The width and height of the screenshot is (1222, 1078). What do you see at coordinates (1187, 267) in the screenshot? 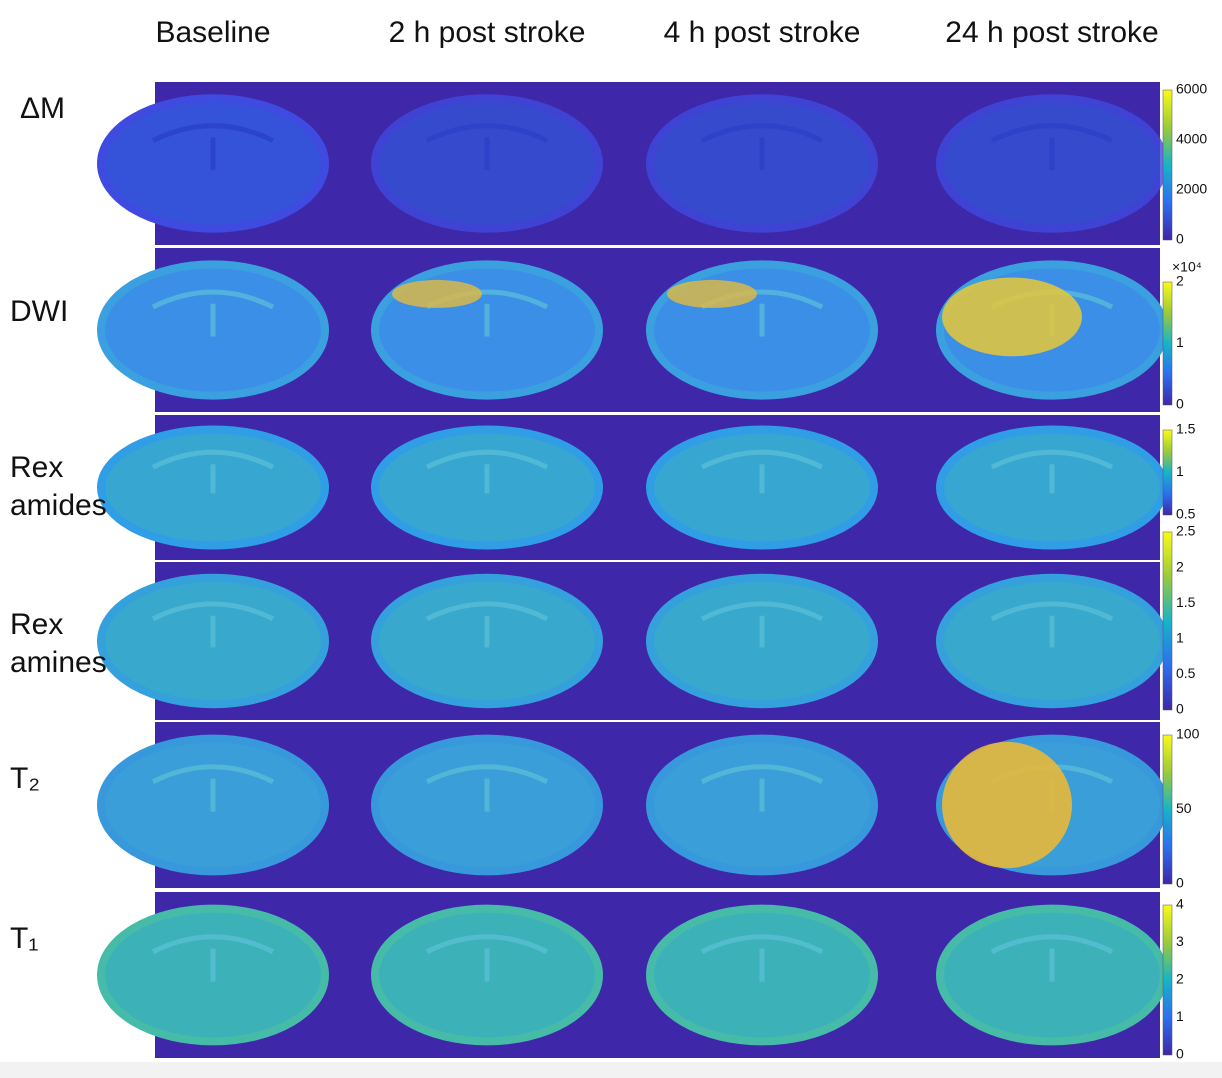
I see `colorbar-multiplier: ×10⁴` at bounding box center [1187, 267].